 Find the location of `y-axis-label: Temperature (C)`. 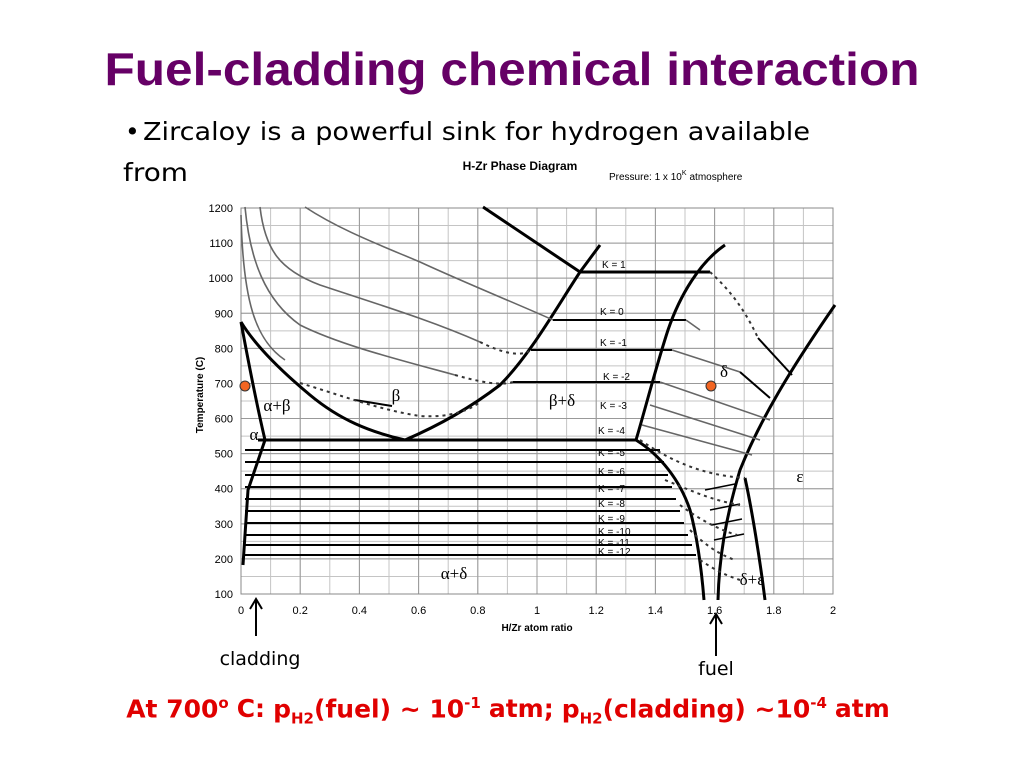

y-axis-label: Temperature (C) is located at coordinates (200, 395).